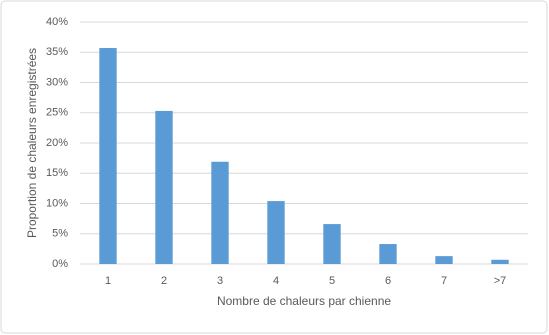 The width and height of the screenshot is (549, 335). I want to click on y-tick-label: 0%, so click(60, 264).